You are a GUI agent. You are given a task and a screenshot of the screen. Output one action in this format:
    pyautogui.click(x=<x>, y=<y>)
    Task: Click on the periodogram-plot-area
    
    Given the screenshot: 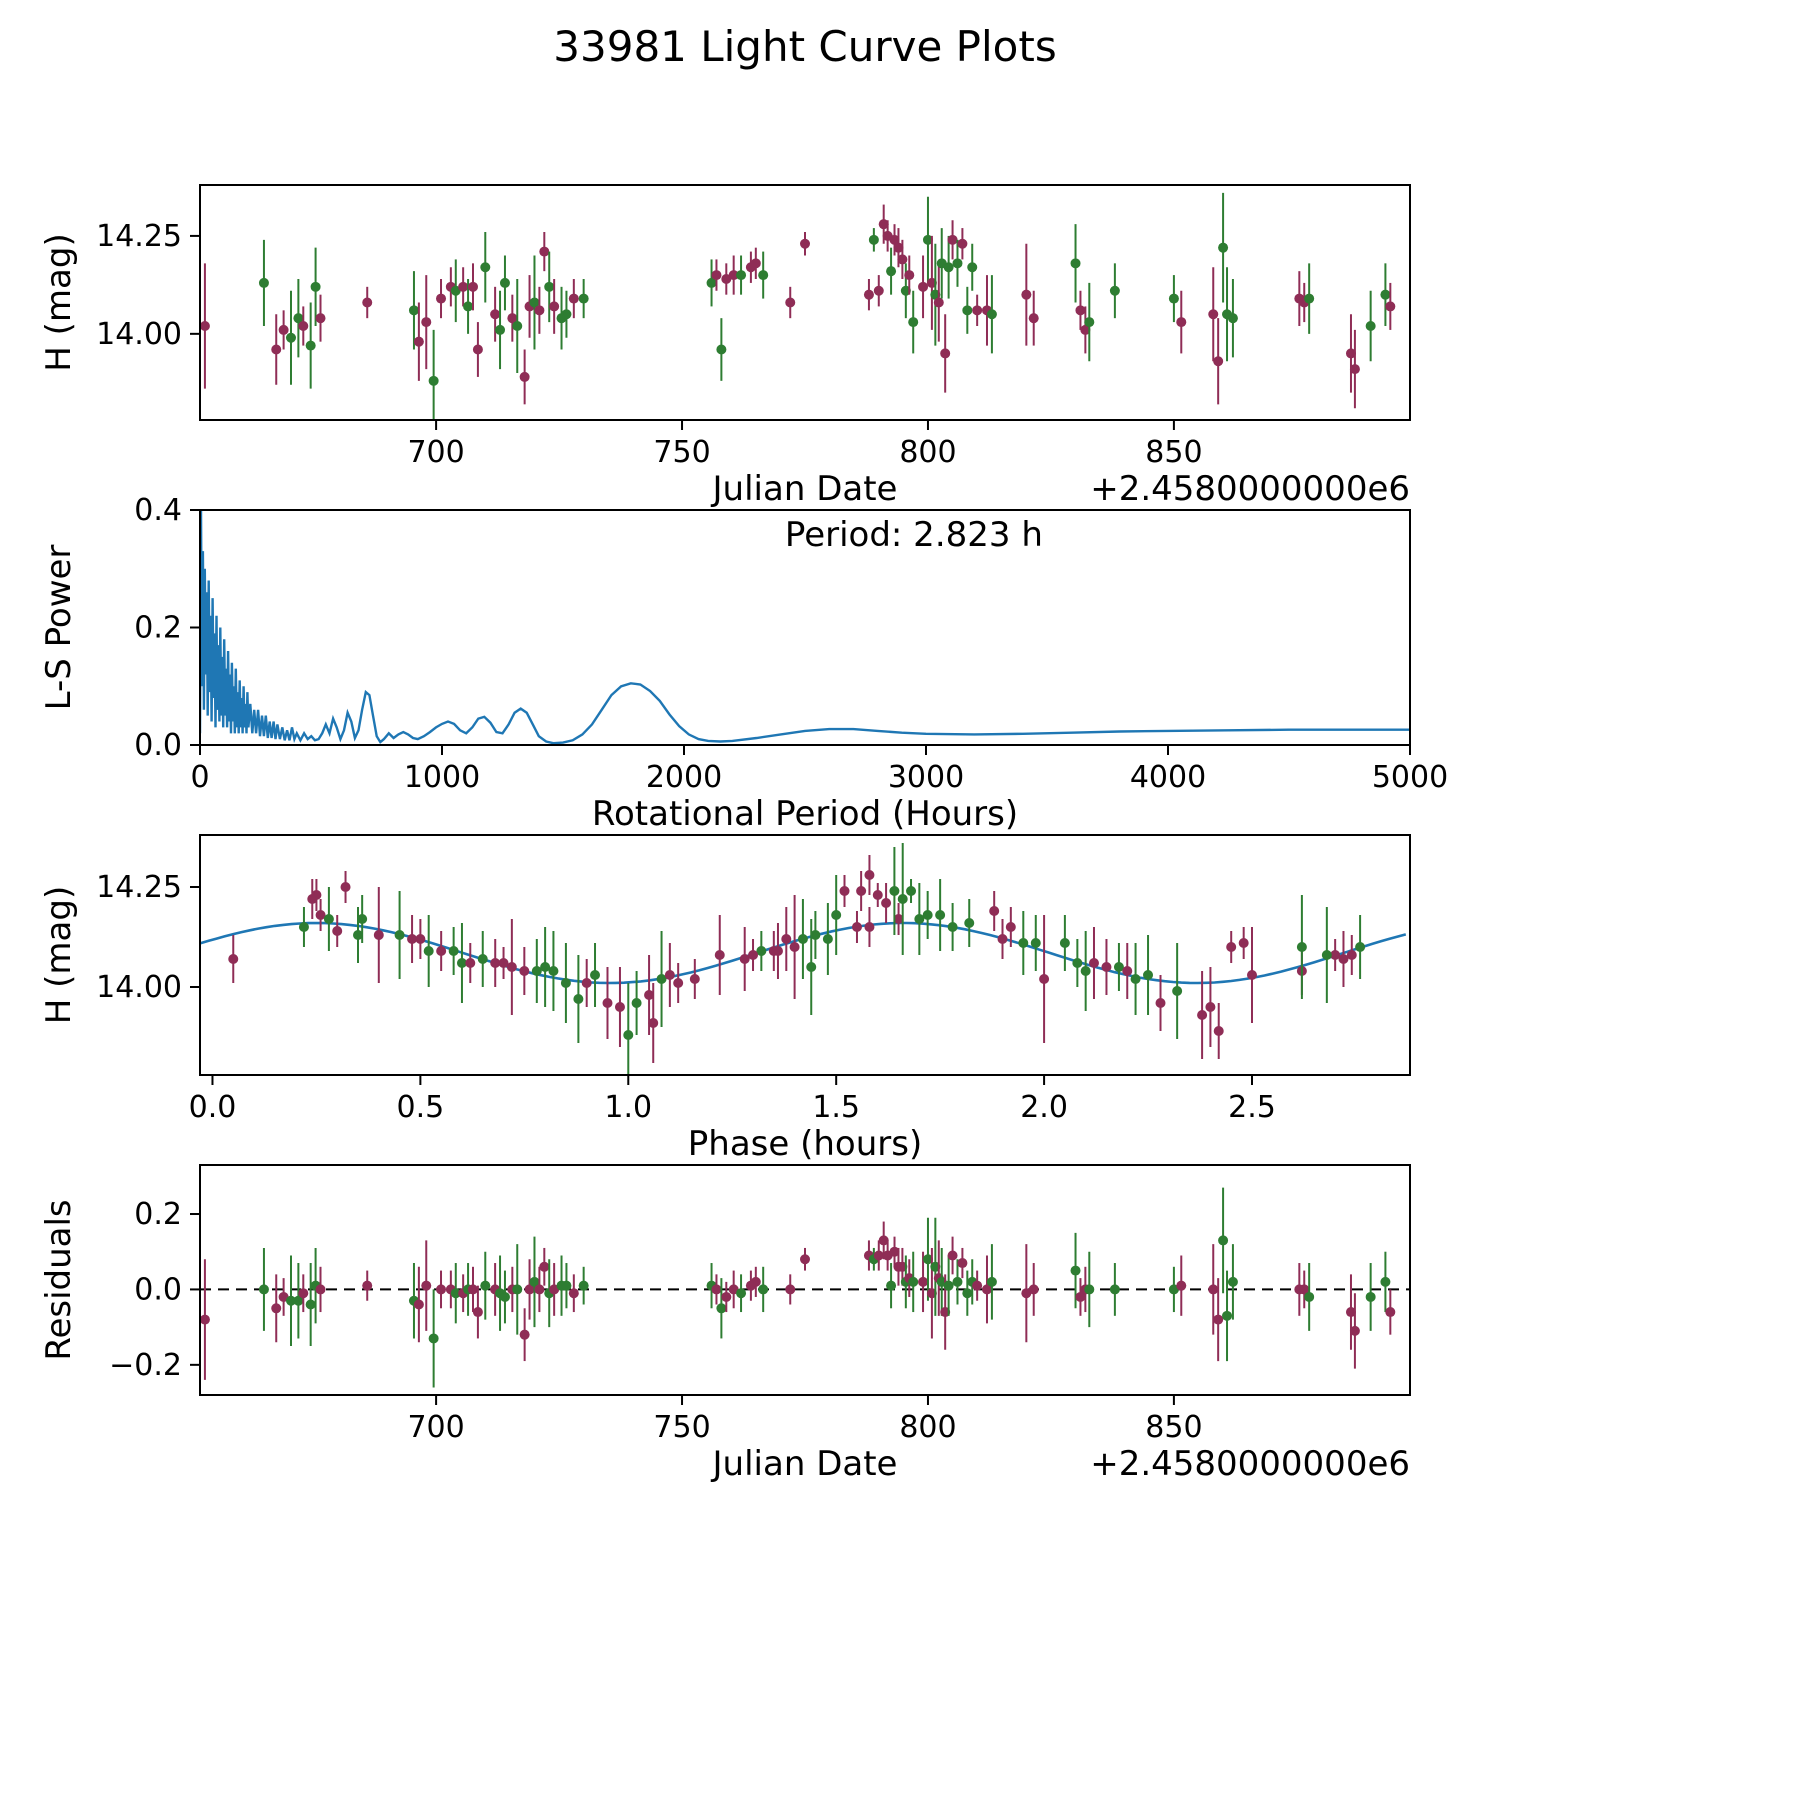 What is the action you would take?
    pyautogui.click(x=805, y=627)
    